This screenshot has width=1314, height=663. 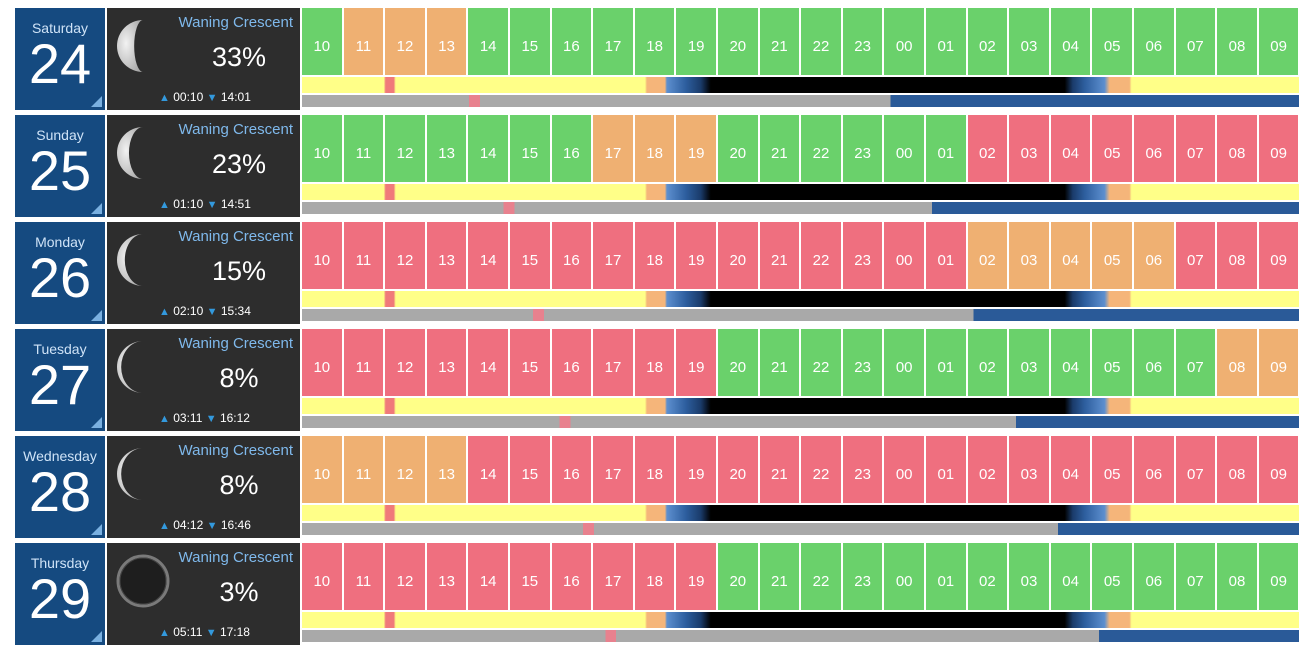 What do you see at coordinates (60, 380) in the screenshot?
I see `date-tile: Tuesday 27` at bounding box center [60, 380].